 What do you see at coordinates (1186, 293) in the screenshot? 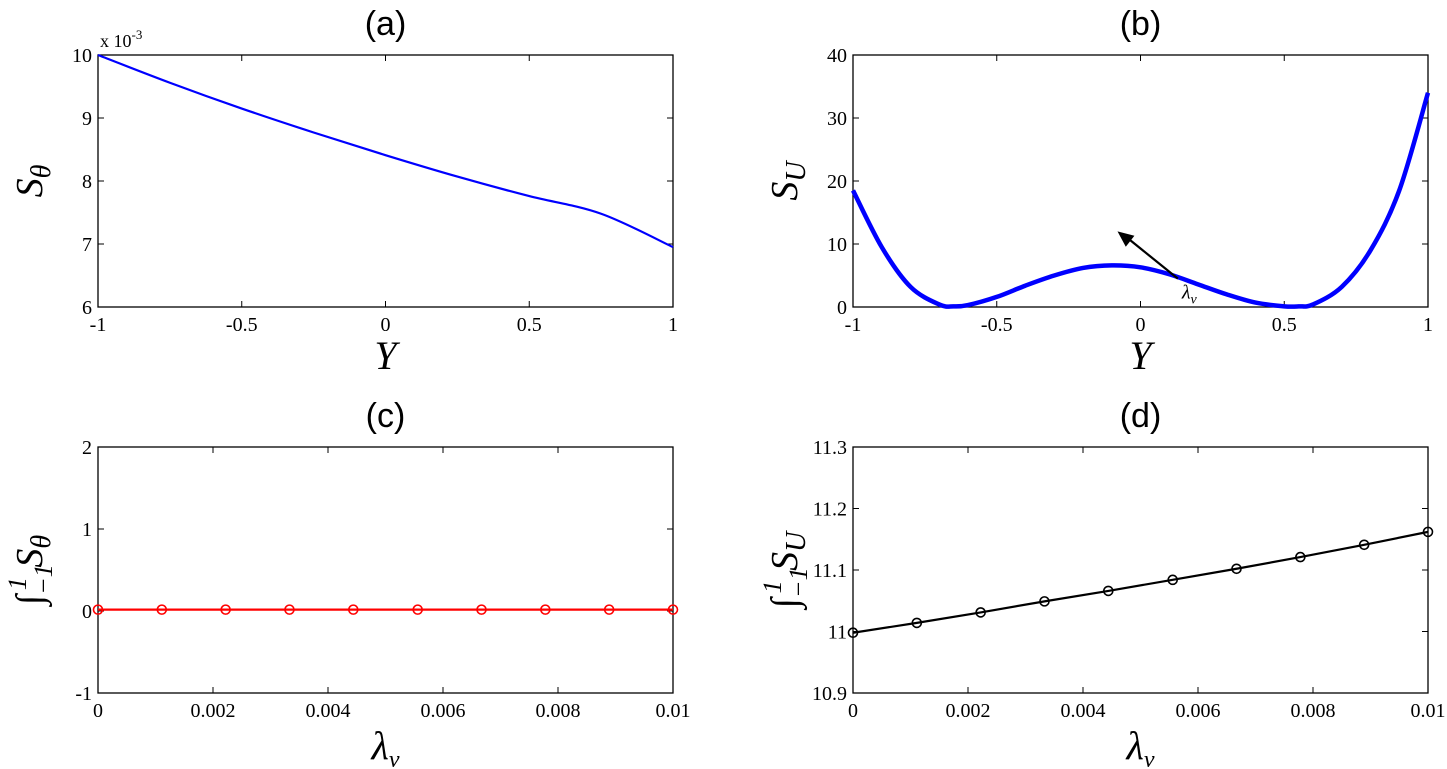
I see `annotation-label-main: λ` at bounding box center [1186, 293].